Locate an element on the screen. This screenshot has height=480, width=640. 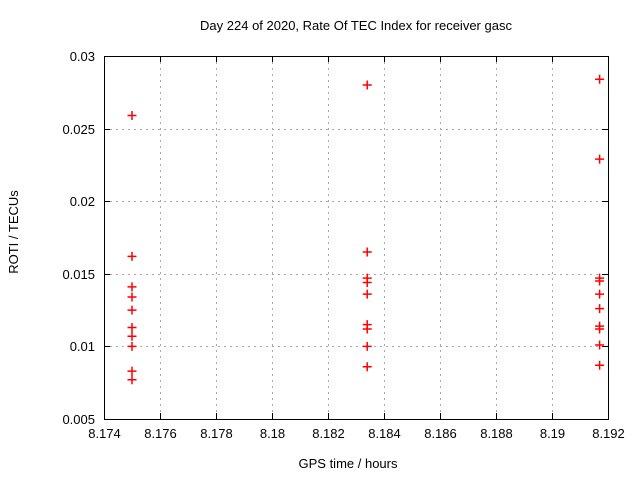
x-axis-label: GPS time / hours is located at coordinates (348, 463).